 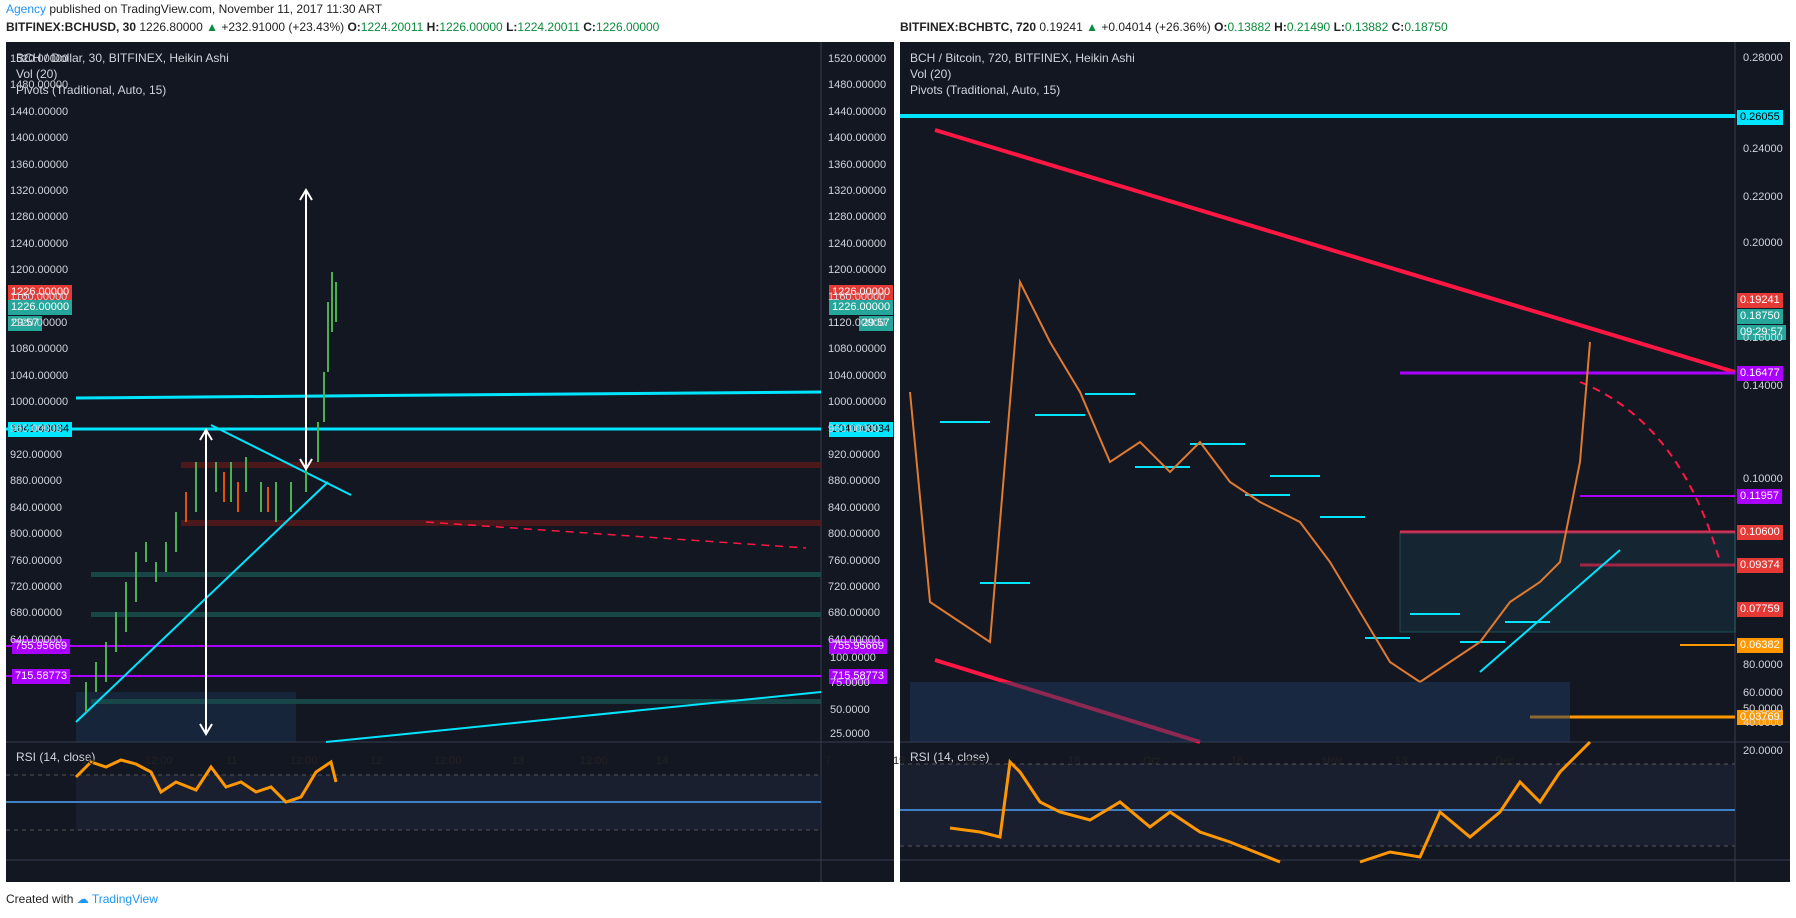 What do you see at coordinates (82, 899) in the screenshot?
I see `footer: Created with ☁ TradingView` at bounding box center [82, 899].